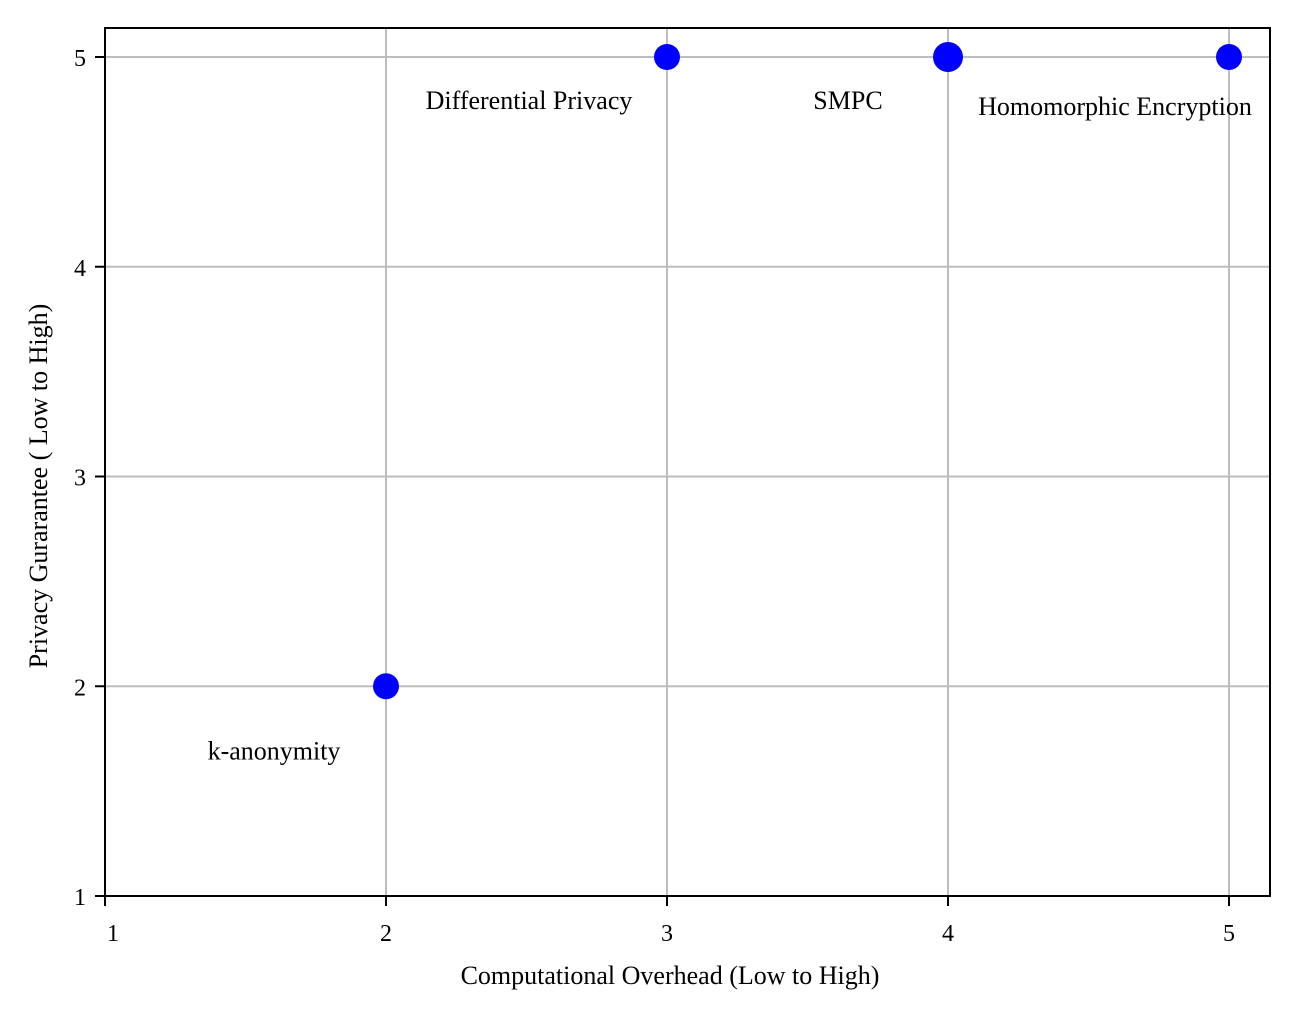  I want to click on x-tick-label: 4, so click(948, 934).